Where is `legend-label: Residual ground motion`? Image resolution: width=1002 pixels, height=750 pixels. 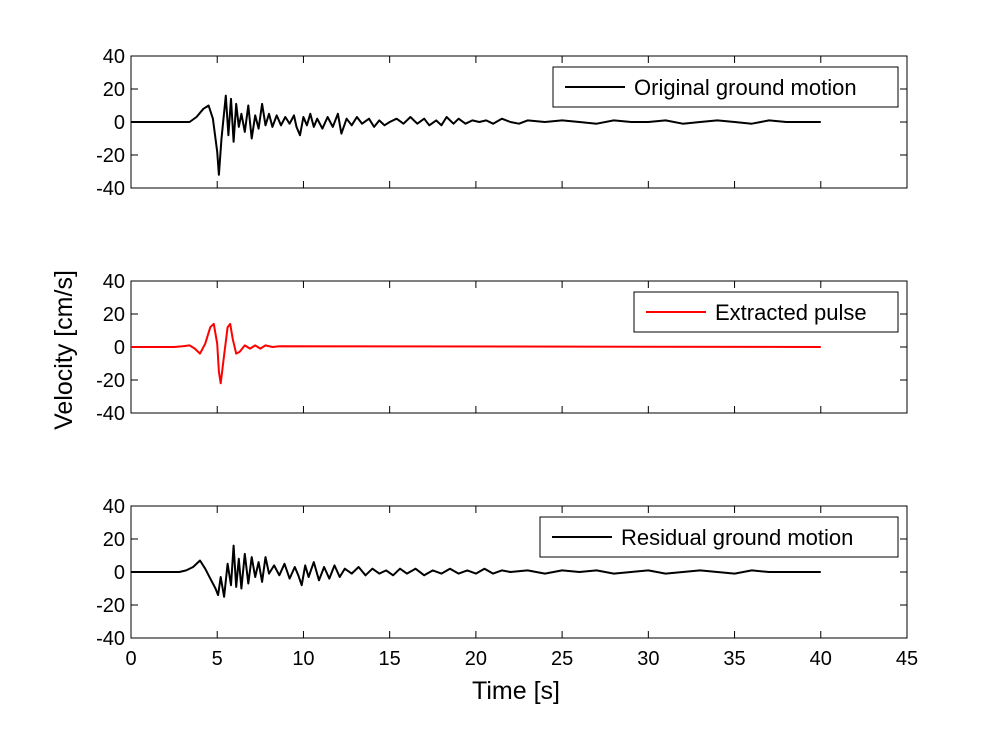 legend-label: Residual ground motion is located at coordinates (737, 537).